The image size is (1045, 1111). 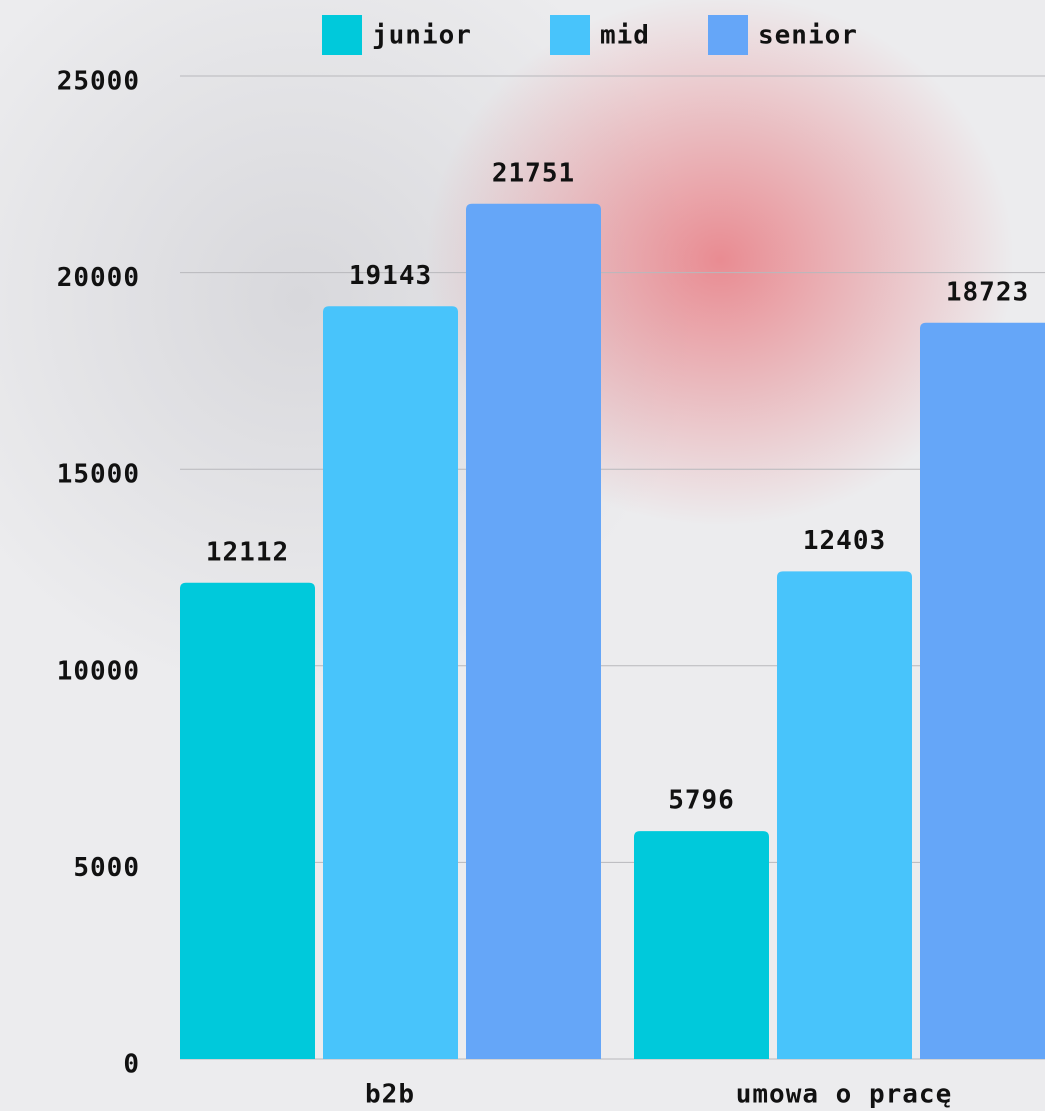 What do you see at coordinates (98, 278) in the screenshot?
I see `y-tick-label: 20000` at bounding box center [98, 278].